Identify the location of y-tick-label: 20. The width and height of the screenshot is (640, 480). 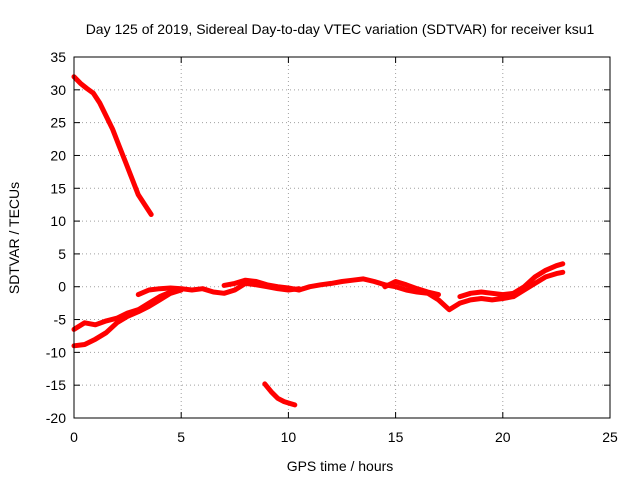
(58, 155).